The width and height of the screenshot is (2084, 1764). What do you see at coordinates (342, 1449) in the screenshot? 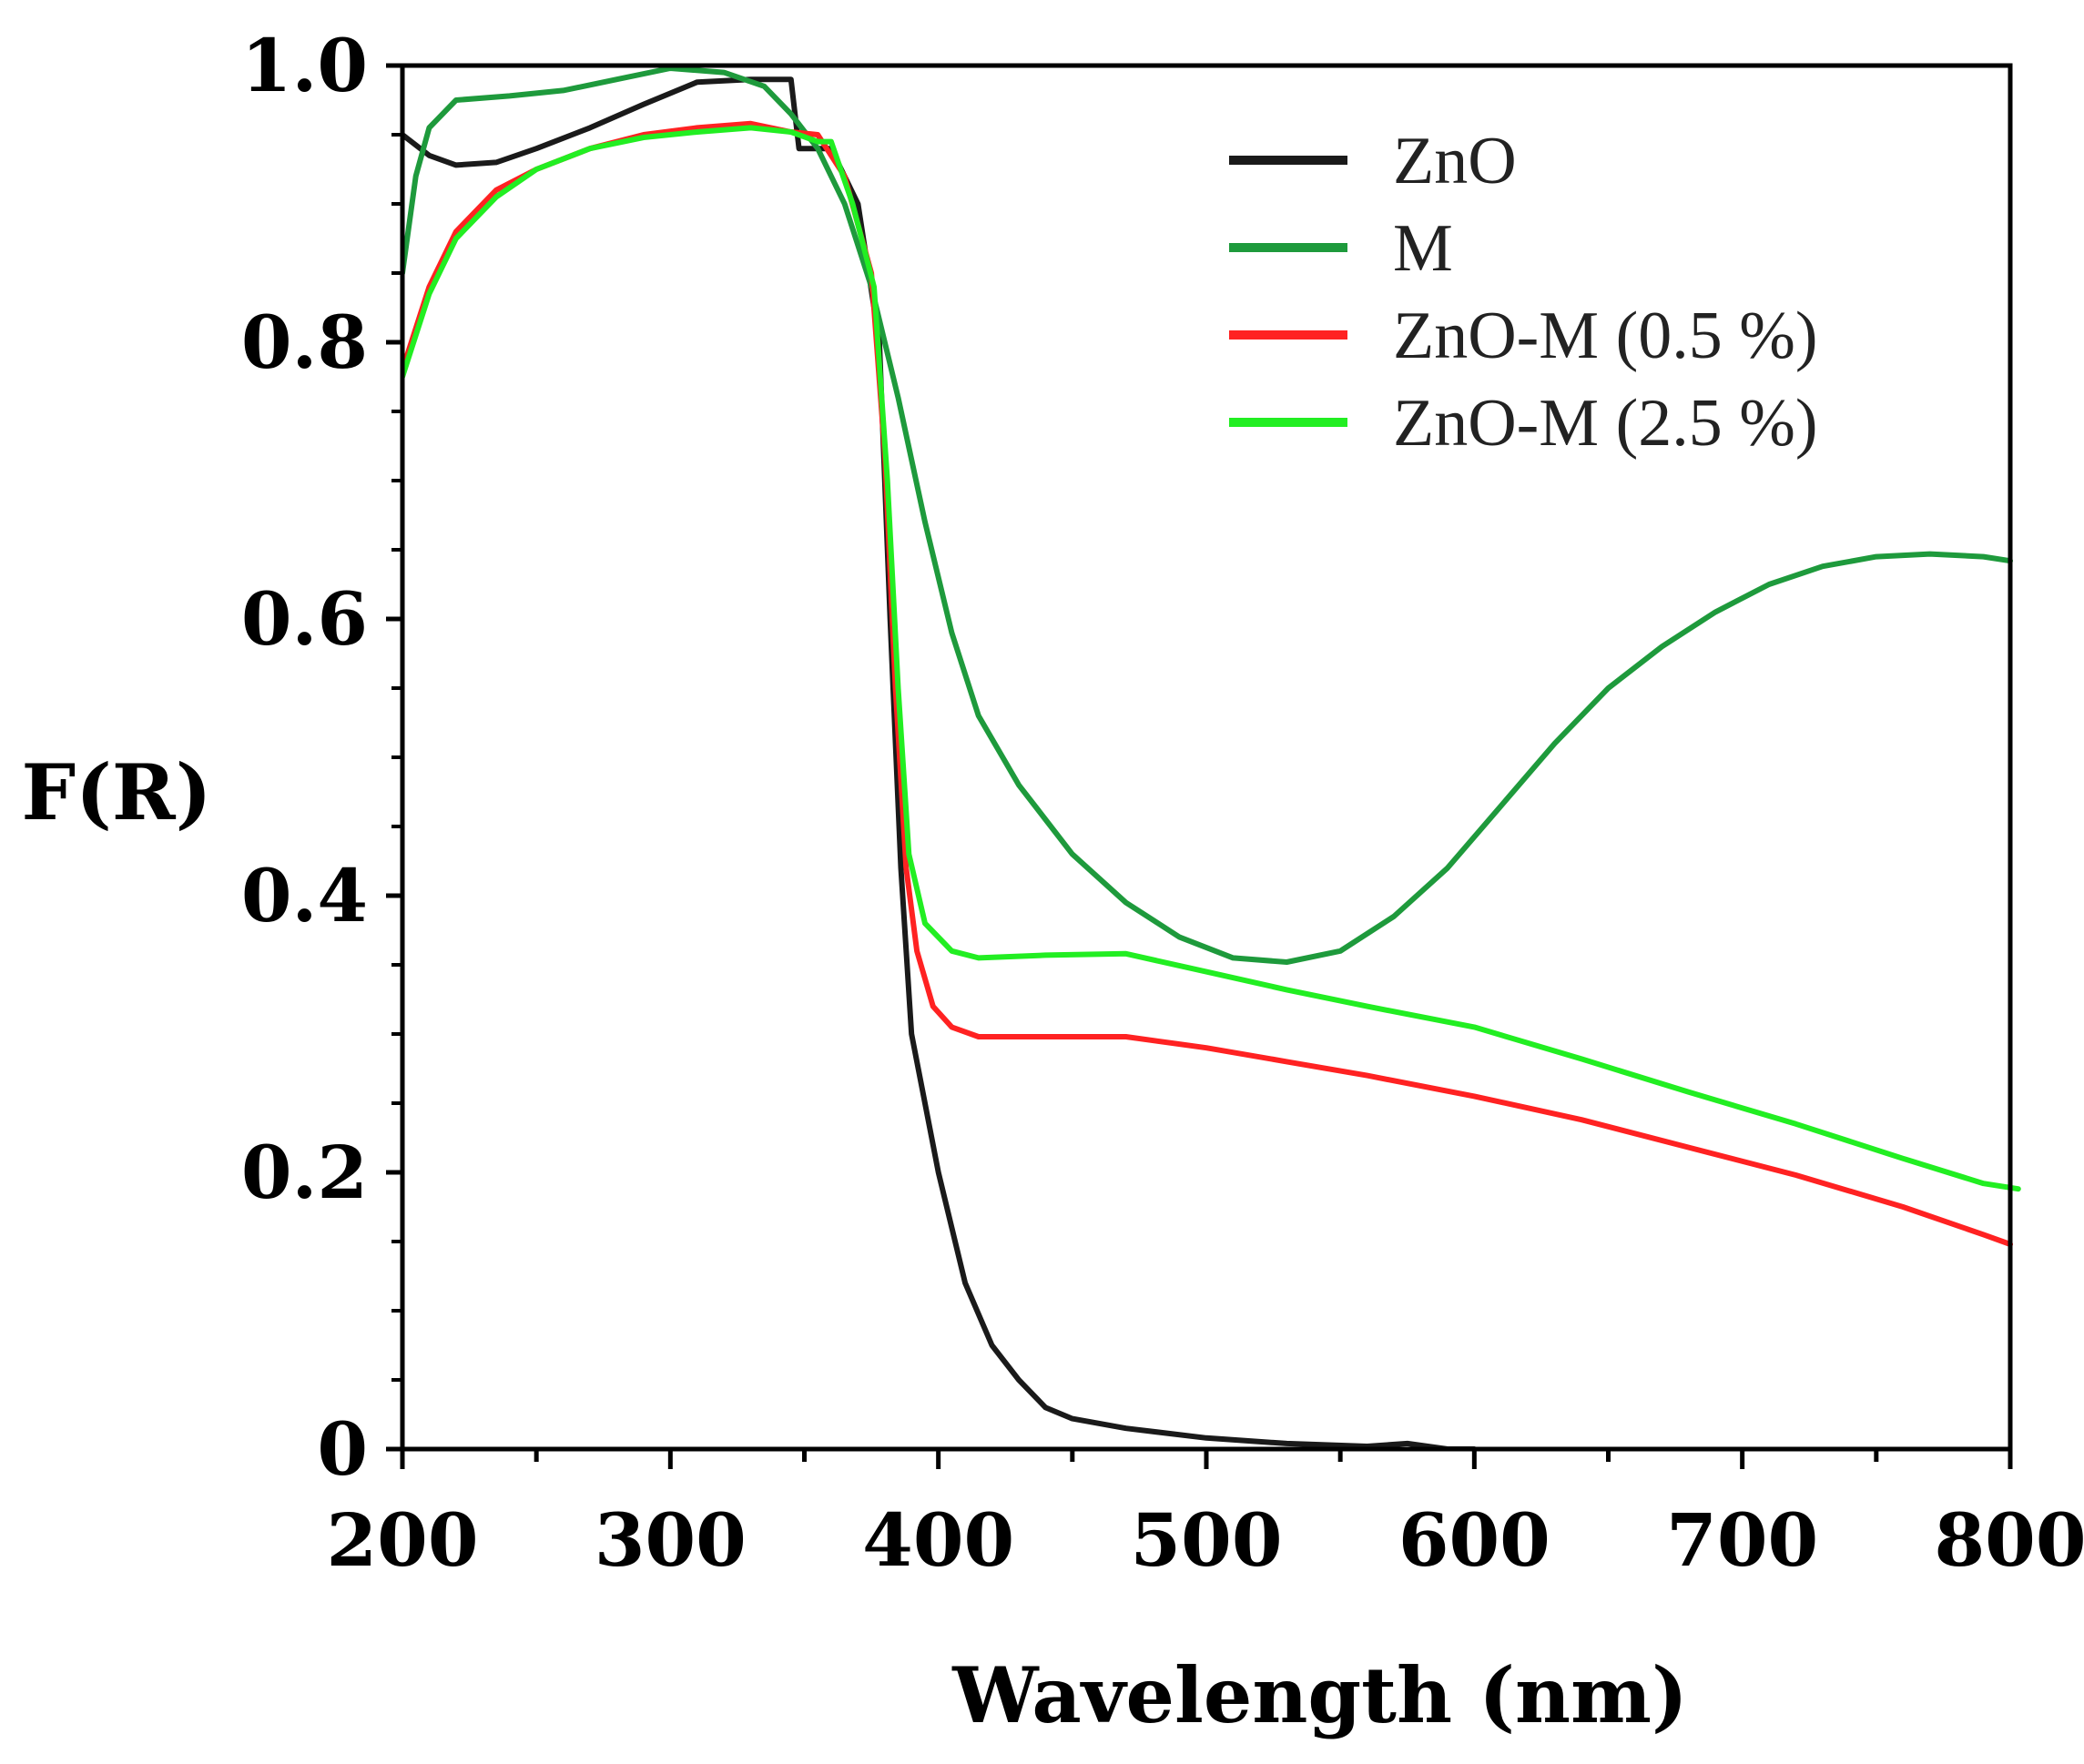
I see `y-tick-label: 0` at bounding box center [342, 1449].